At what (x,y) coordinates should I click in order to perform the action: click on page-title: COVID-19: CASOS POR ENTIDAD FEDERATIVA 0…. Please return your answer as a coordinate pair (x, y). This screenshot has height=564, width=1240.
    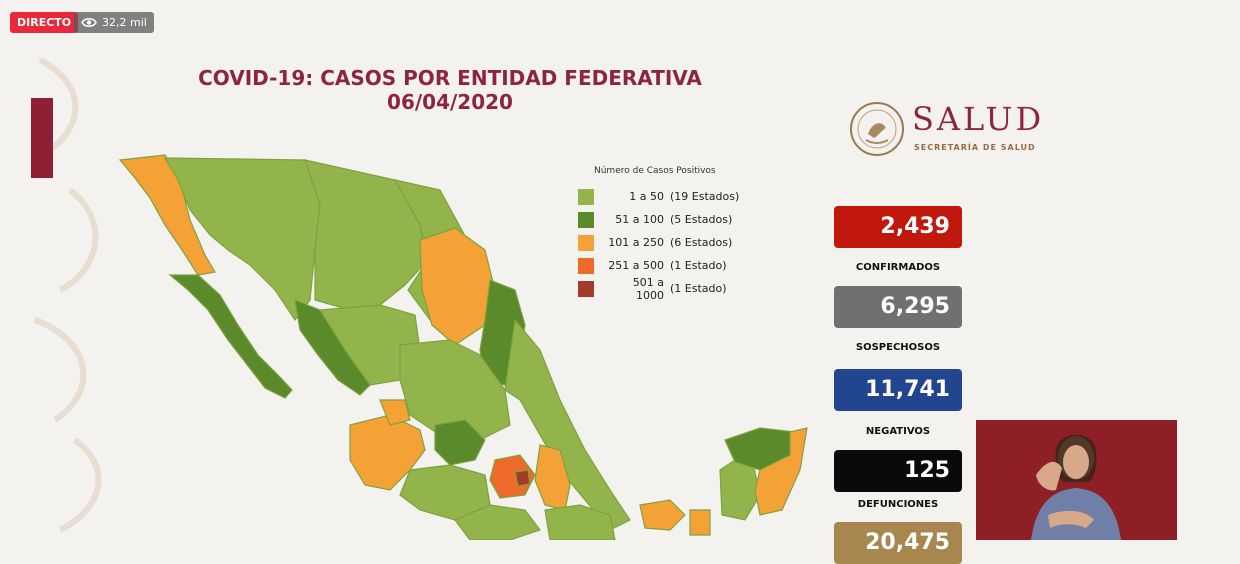
    Looking at the image, I should click on (450, 90).